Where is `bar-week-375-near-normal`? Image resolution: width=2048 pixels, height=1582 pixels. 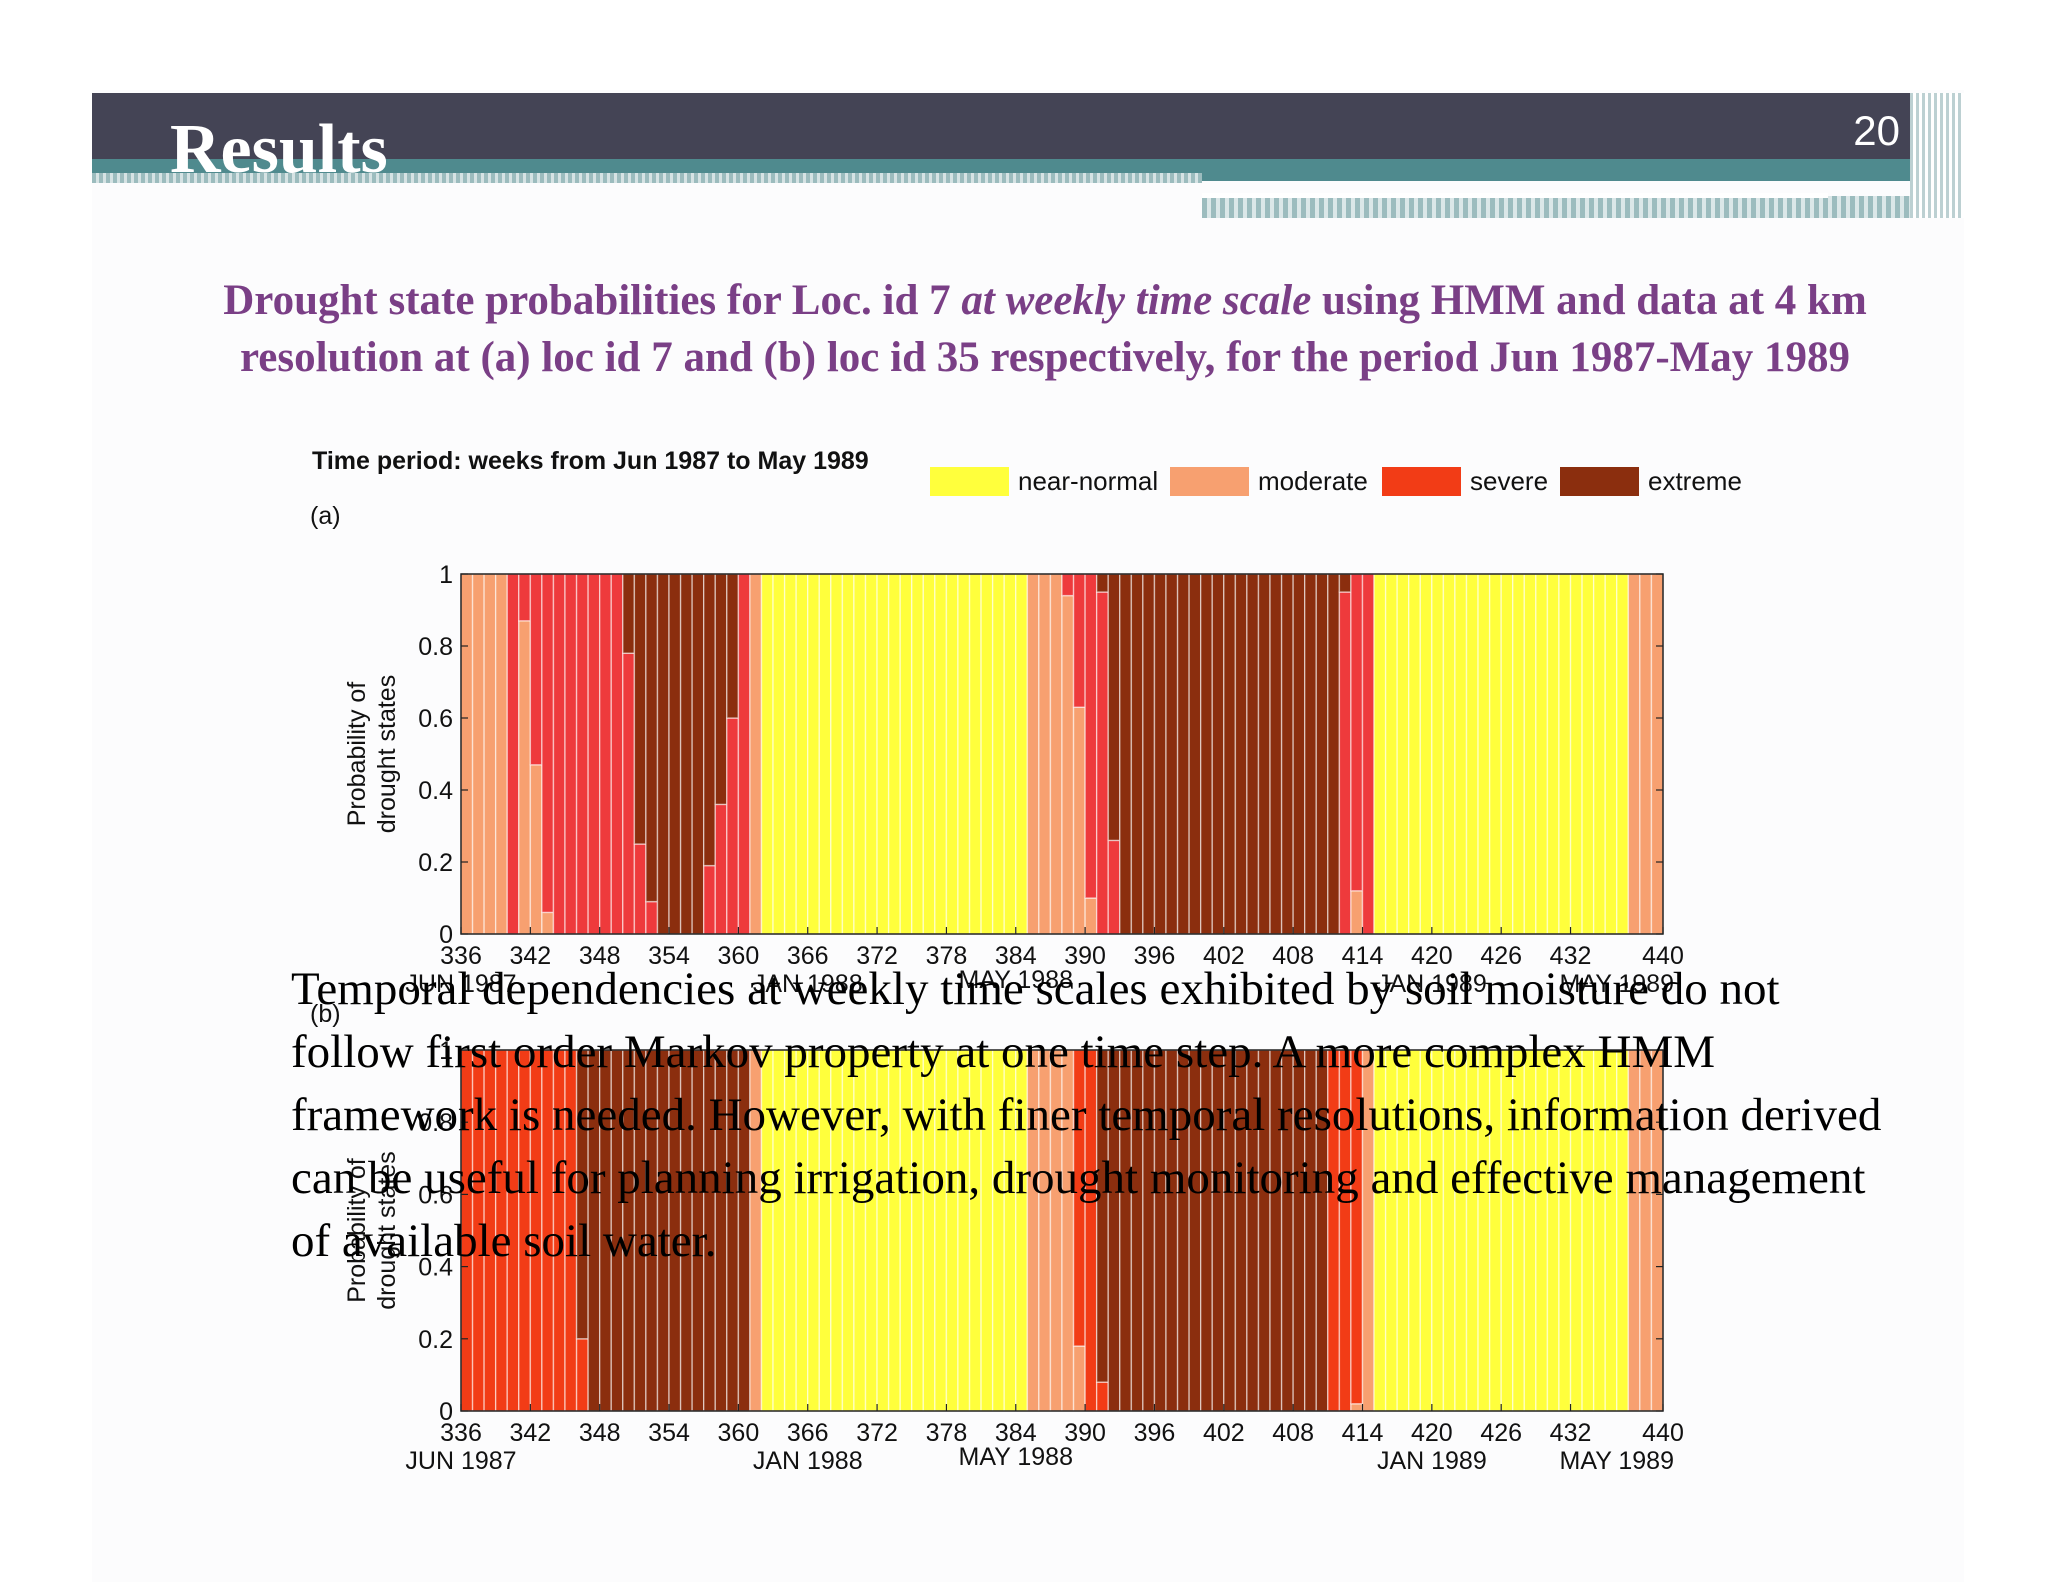 bar-week-375-near-normal is located at coordinates (918, 754).